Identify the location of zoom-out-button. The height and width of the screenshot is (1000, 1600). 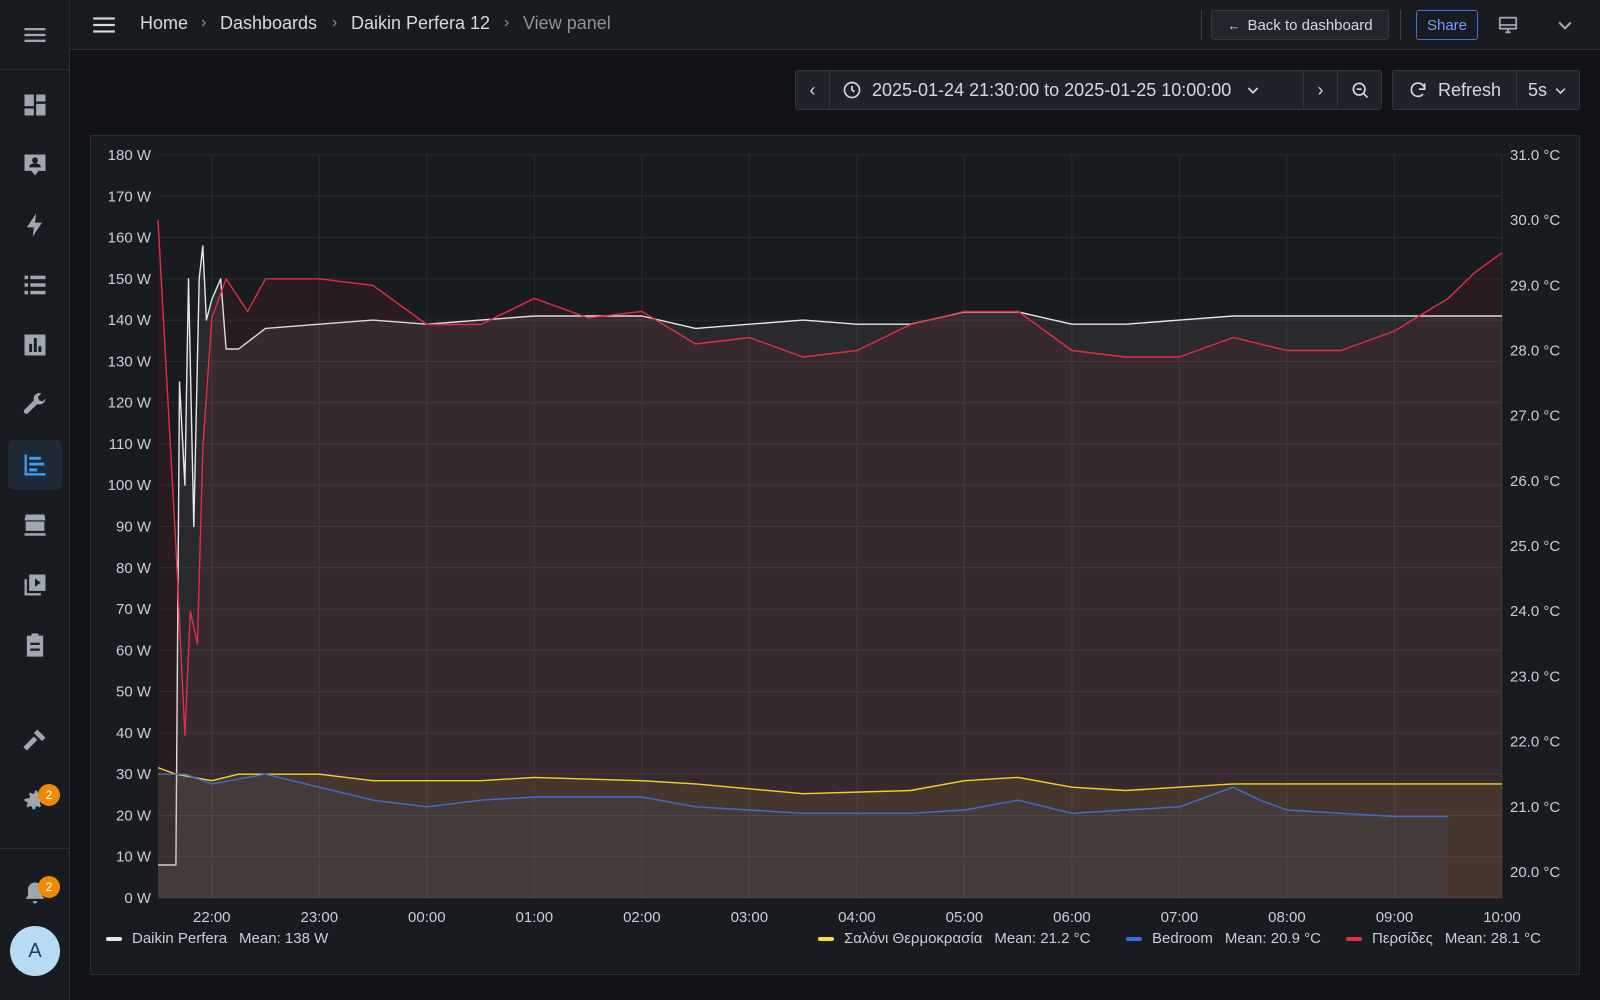
(1359, 90).